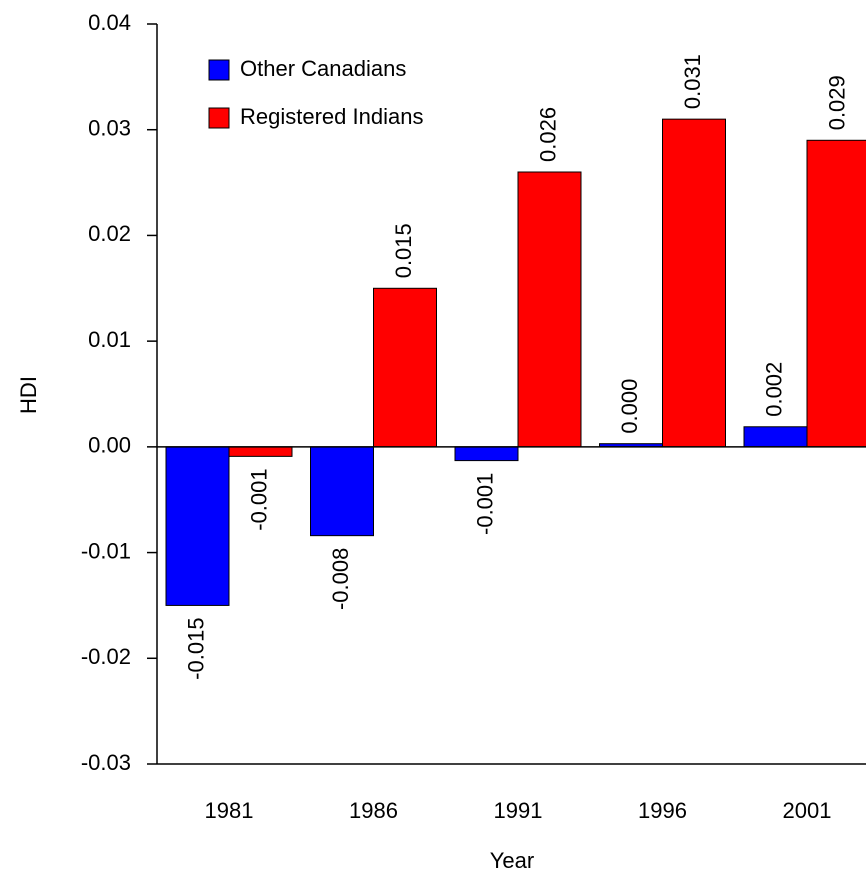  I want to click on value-label: 0.002, so click(773, 389).